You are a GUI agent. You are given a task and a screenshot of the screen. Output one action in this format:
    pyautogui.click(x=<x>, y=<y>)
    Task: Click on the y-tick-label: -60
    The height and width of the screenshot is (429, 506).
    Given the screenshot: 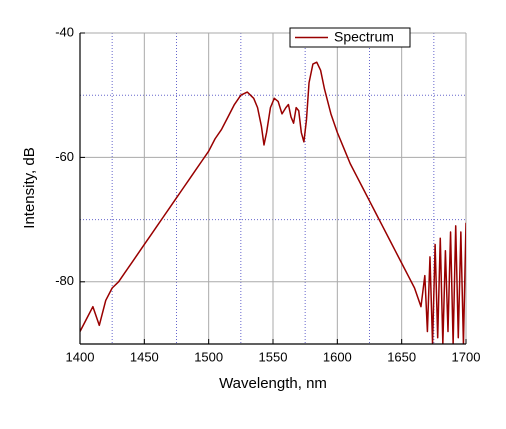 What is the action you would take?
    pyautogui.click(x=64, y=156)
    